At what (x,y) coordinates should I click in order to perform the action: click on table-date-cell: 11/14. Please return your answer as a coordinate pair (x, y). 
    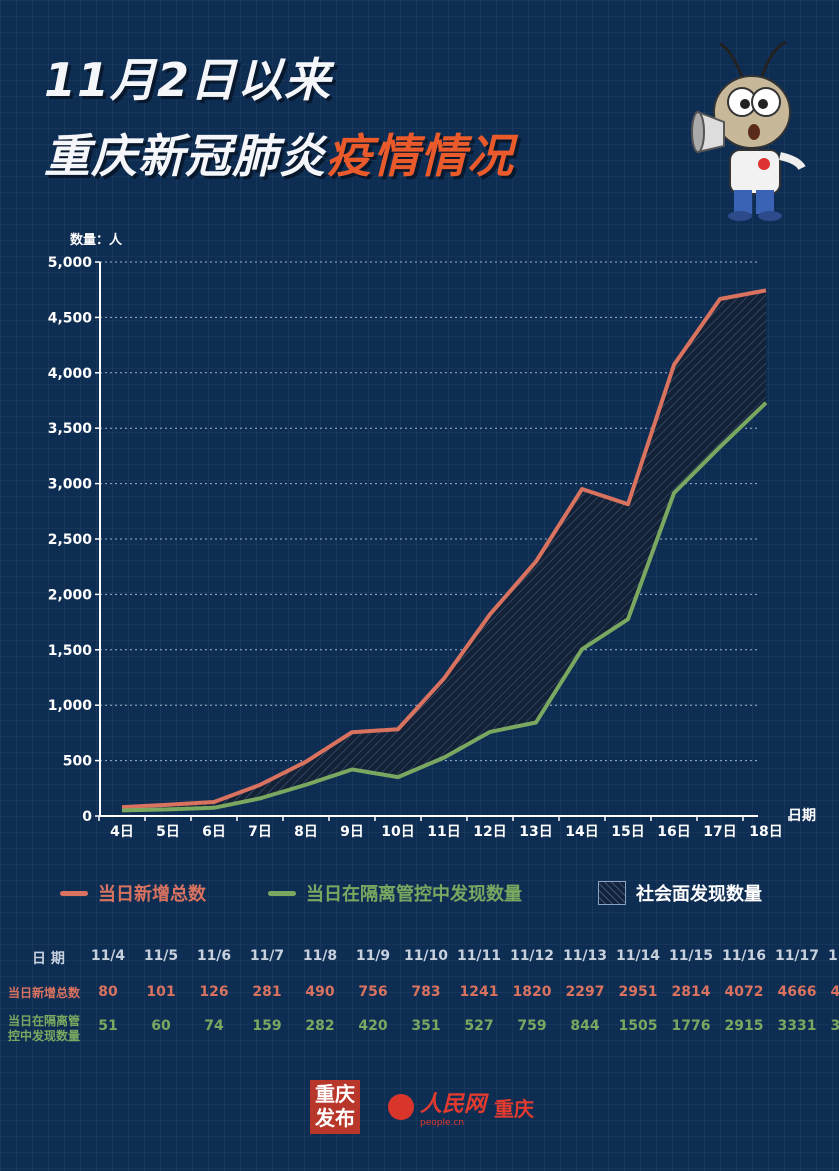
    Looking at the image, I should click on (638, 956).